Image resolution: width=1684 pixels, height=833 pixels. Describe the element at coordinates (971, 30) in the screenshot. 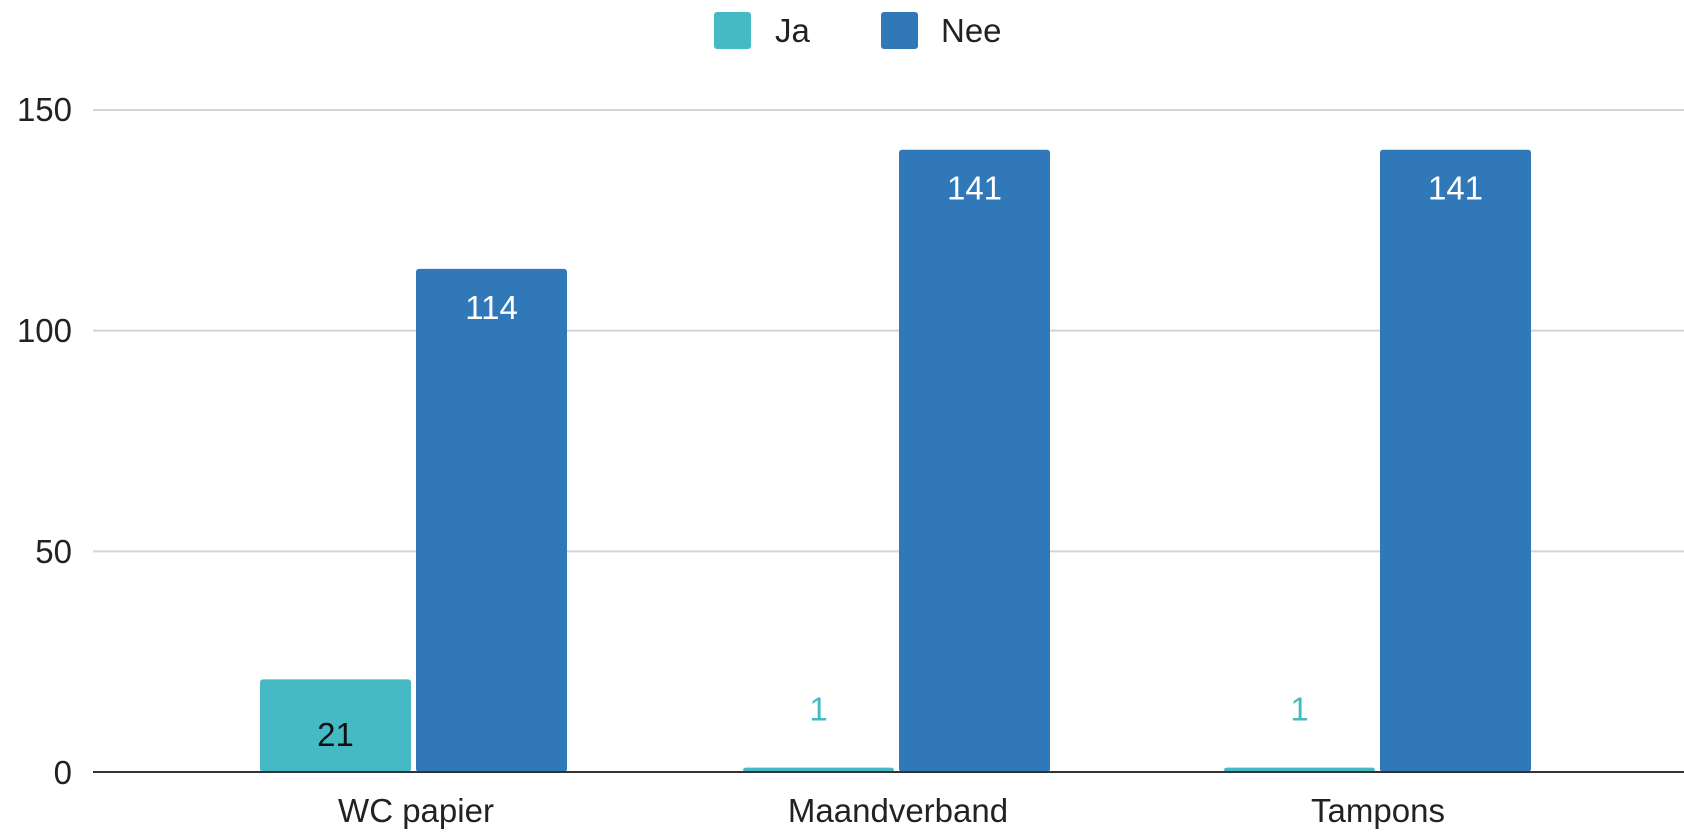

I see `legend-label-nee: Nee` at that location.